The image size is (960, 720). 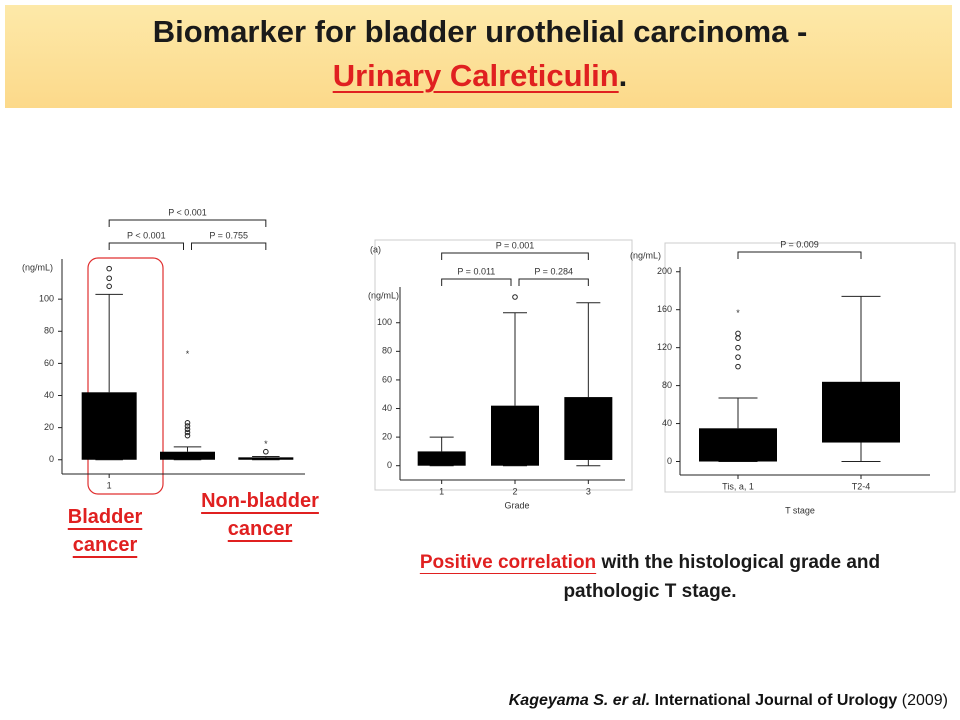 What do you see at coordinates (799, 244) in the screenshot?
I see `p-value: P = 0.009` at bounding box center [799, 244].